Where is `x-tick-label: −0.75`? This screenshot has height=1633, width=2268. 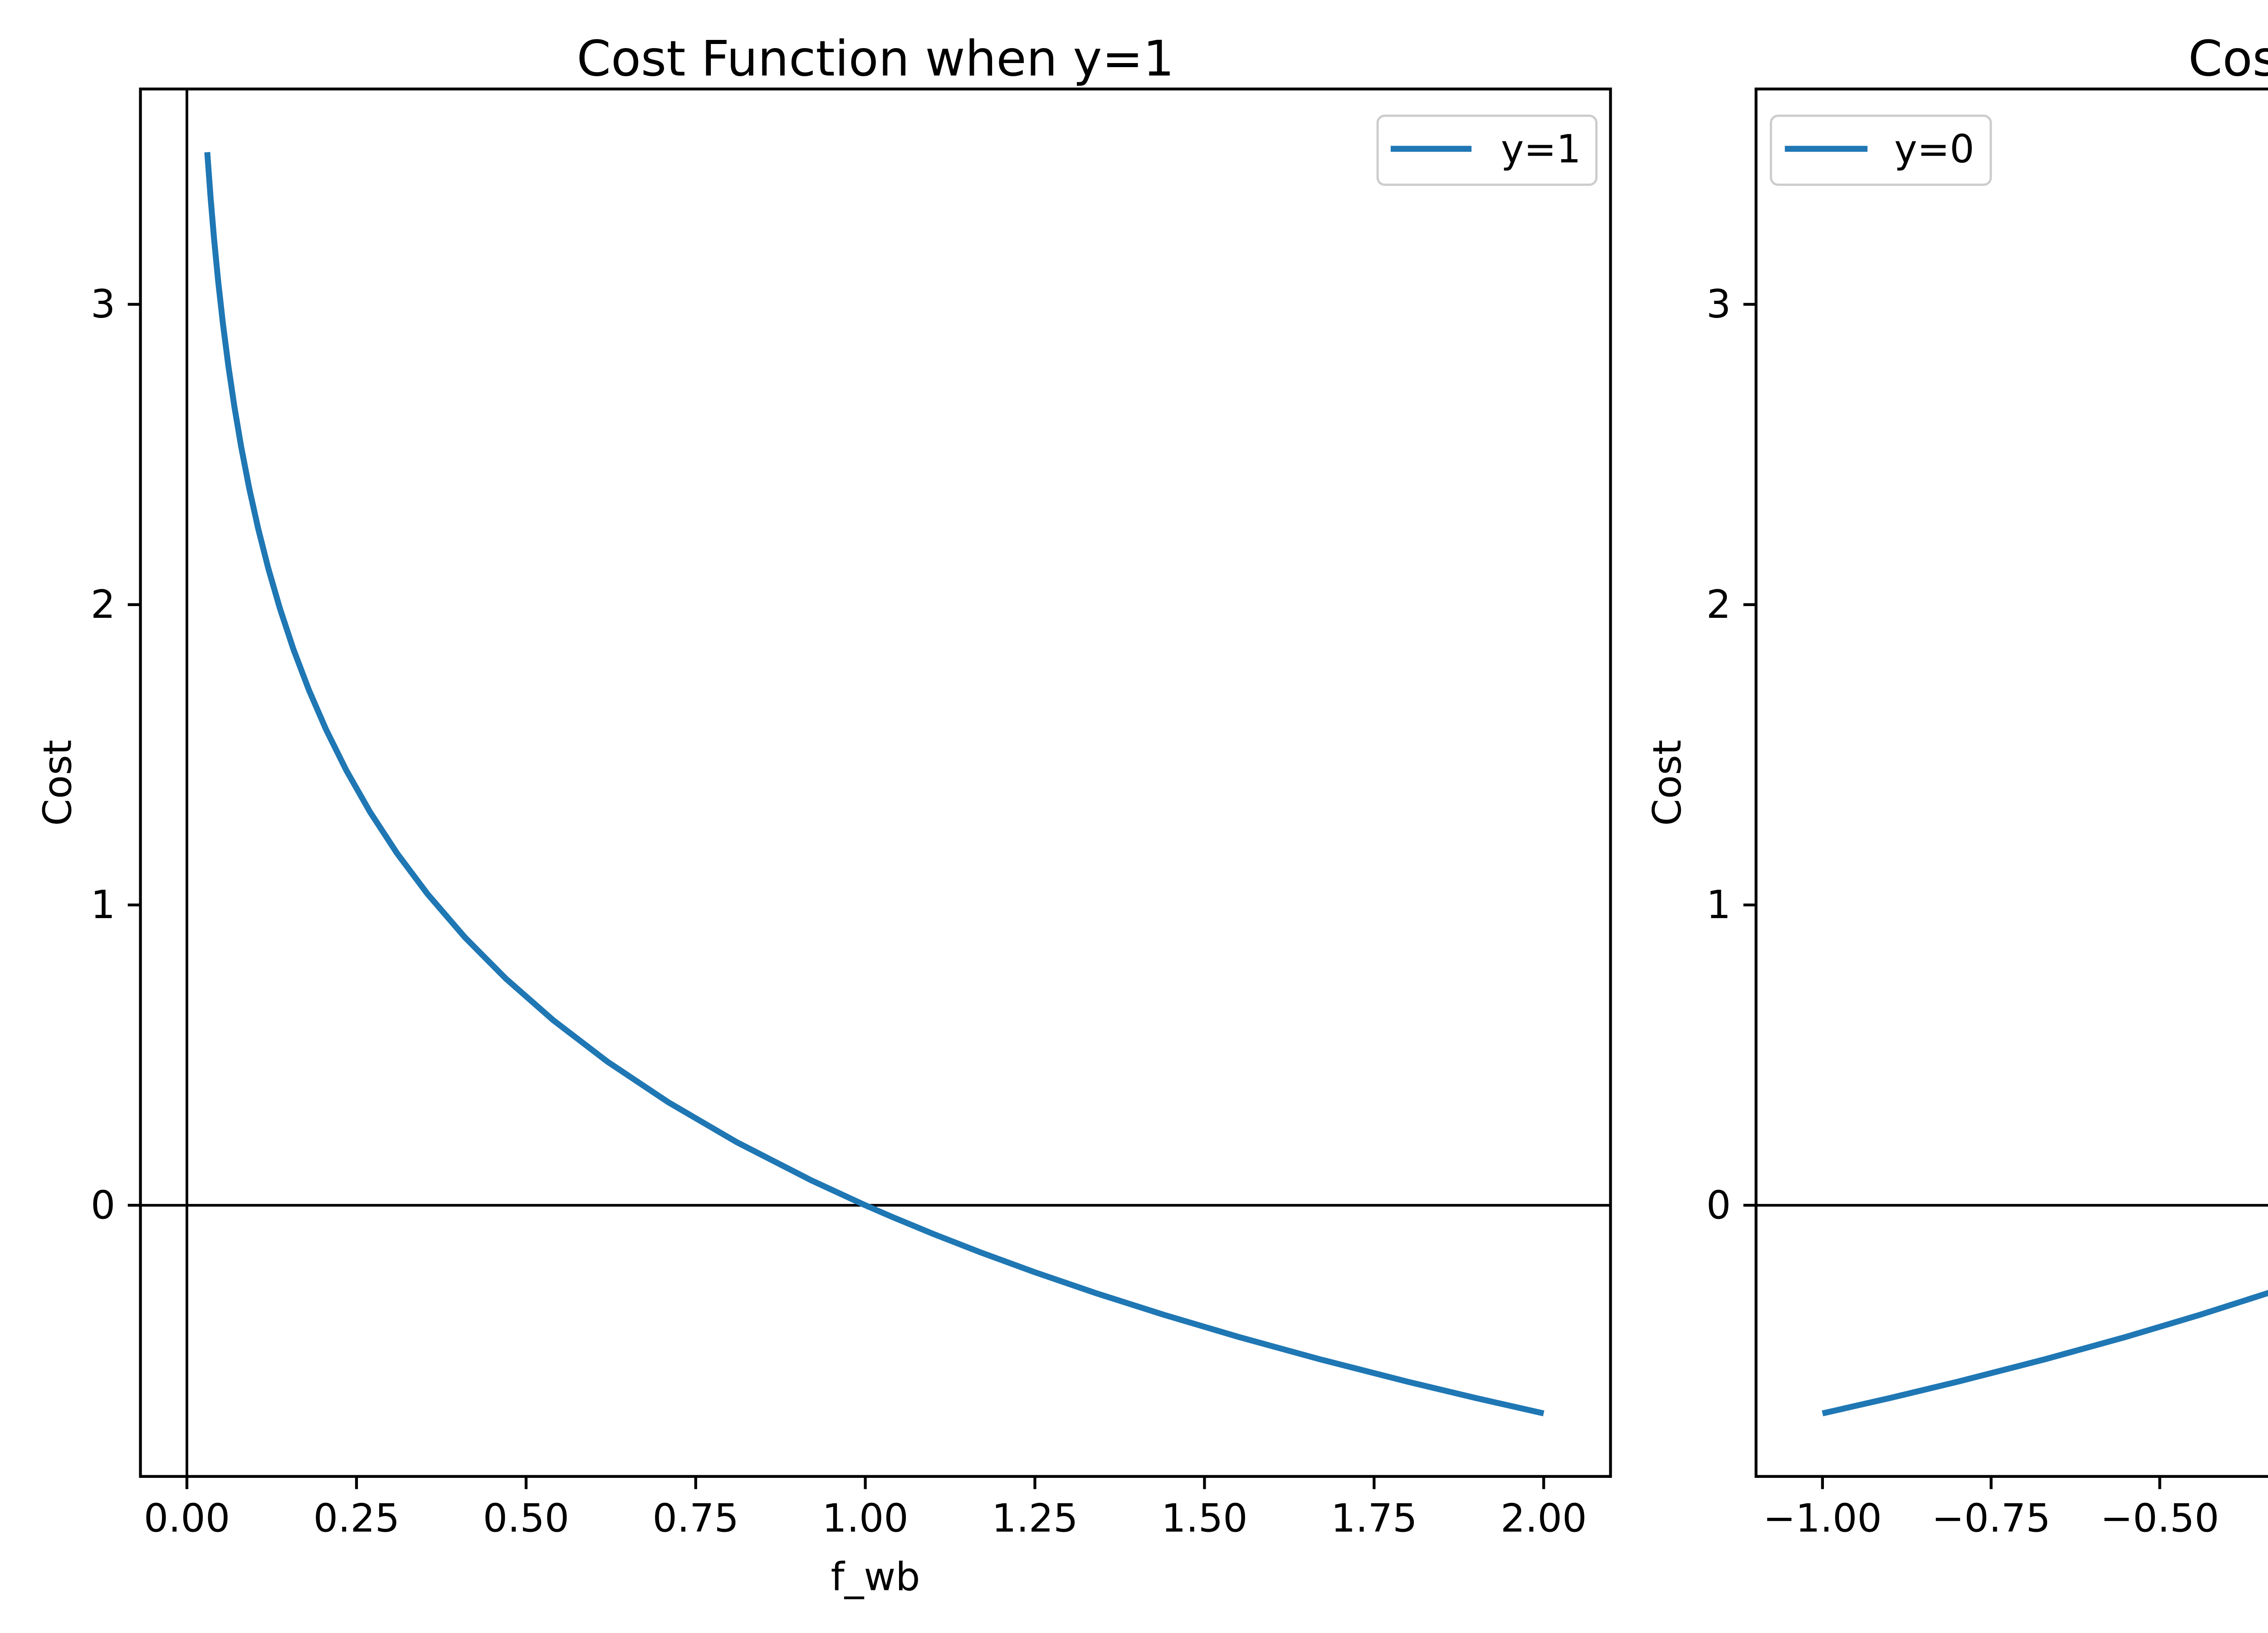 x-tick-label: −0.75 is located at coordinates (1992, 1518).